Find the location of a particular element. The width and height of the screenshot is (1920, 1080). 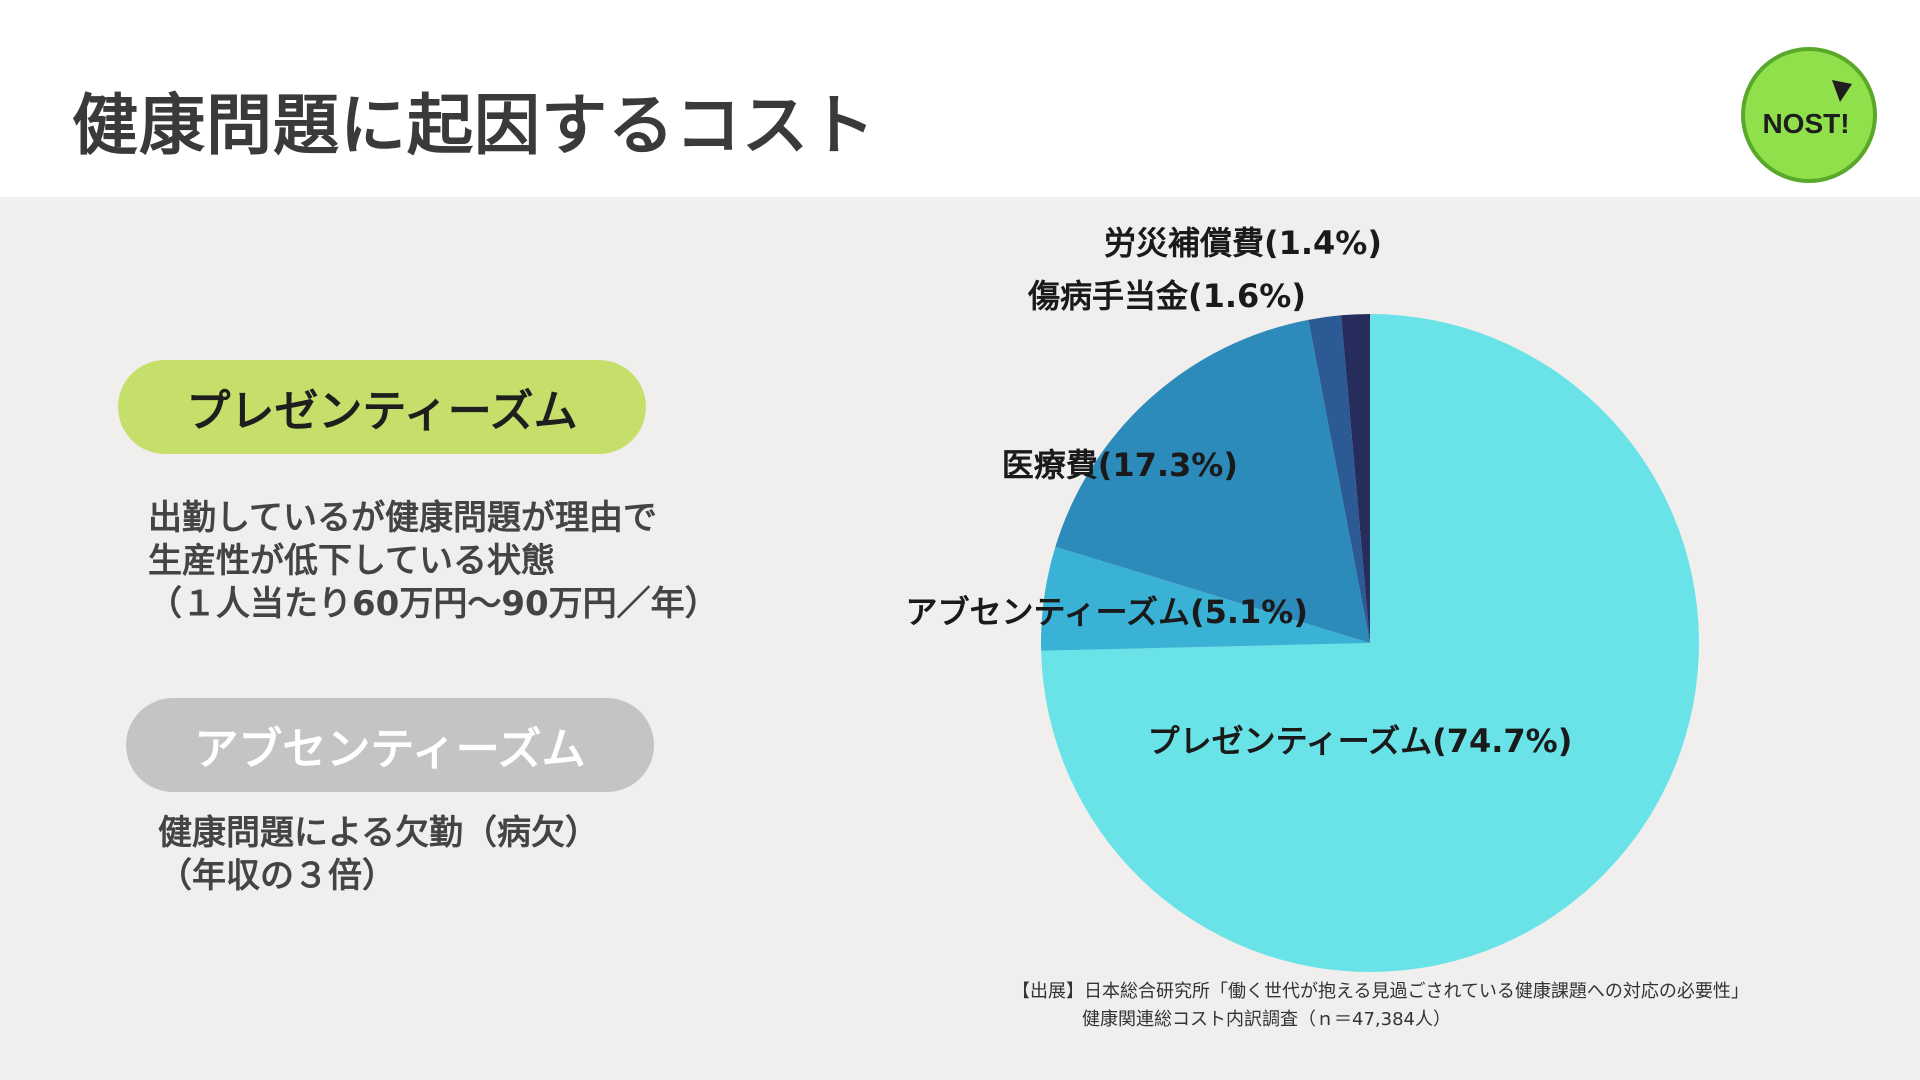

presenteeism-pill: プレゼンティーズム is located at coordinates (382, 407).